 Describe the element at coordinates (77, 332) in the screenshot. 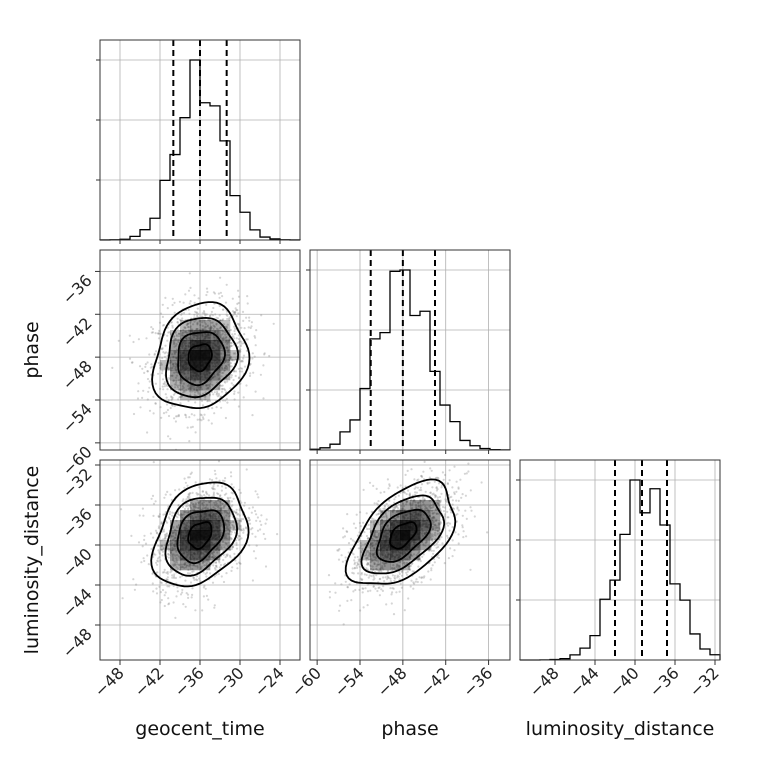

I see `y-tick-label-phase: −42` at that location.